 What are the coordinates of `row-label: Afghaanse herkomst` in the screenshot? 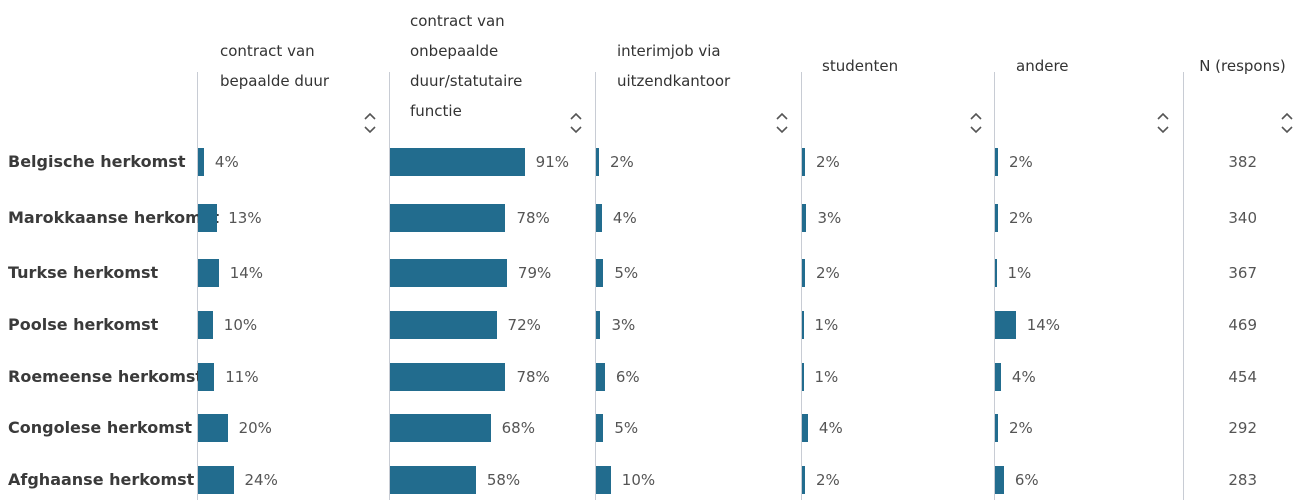 It's located at (101, 479).